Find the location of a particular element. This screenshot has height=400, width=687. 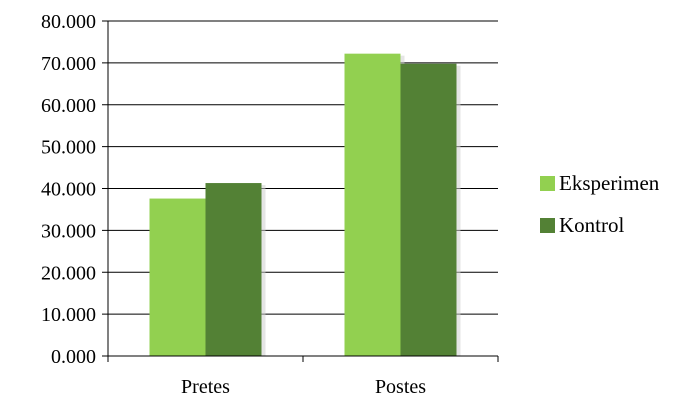

x-tick-label: Postes is located at coordinates (400, 387).